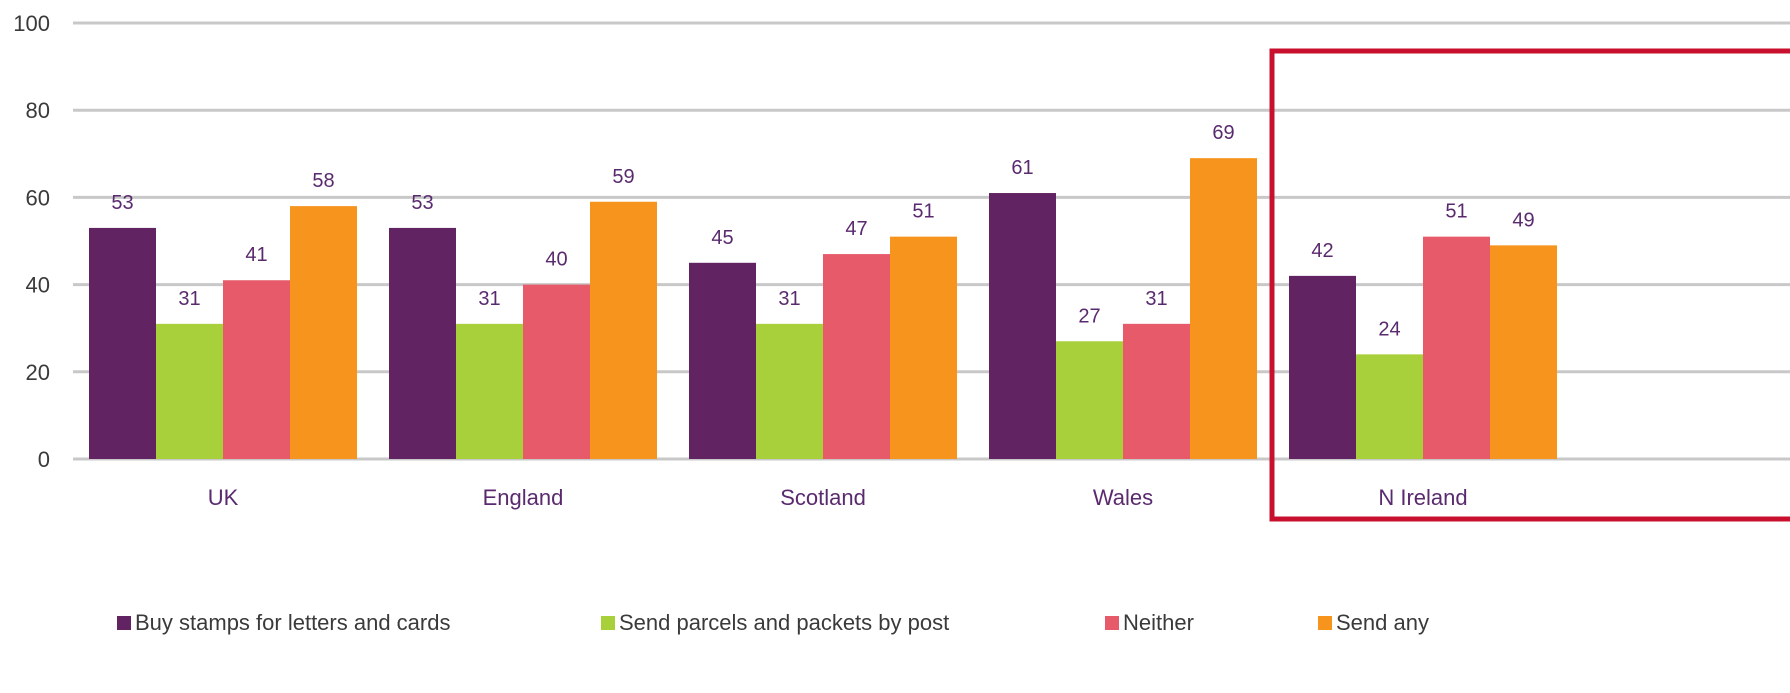 This screenshot has width=1790, height=693. Describe the element at coordinates (38, 110) in the screenshot. I see `y-tick-label: 80` at that location.